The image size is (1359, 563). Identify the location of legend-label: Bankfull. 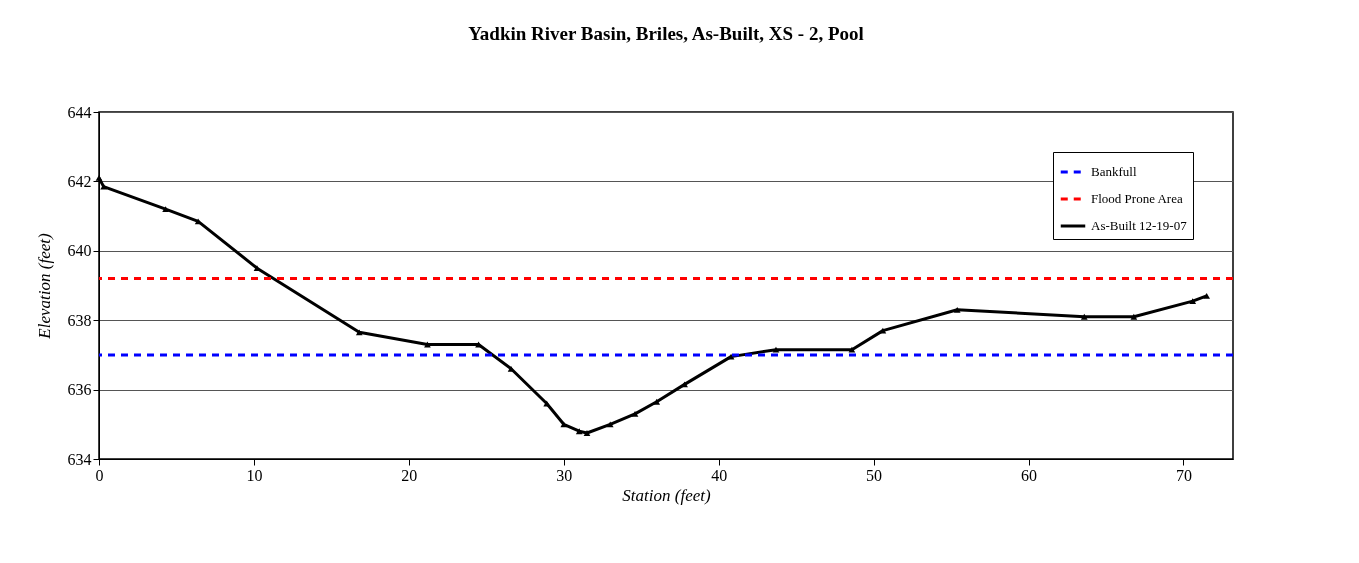
(1114, 171).